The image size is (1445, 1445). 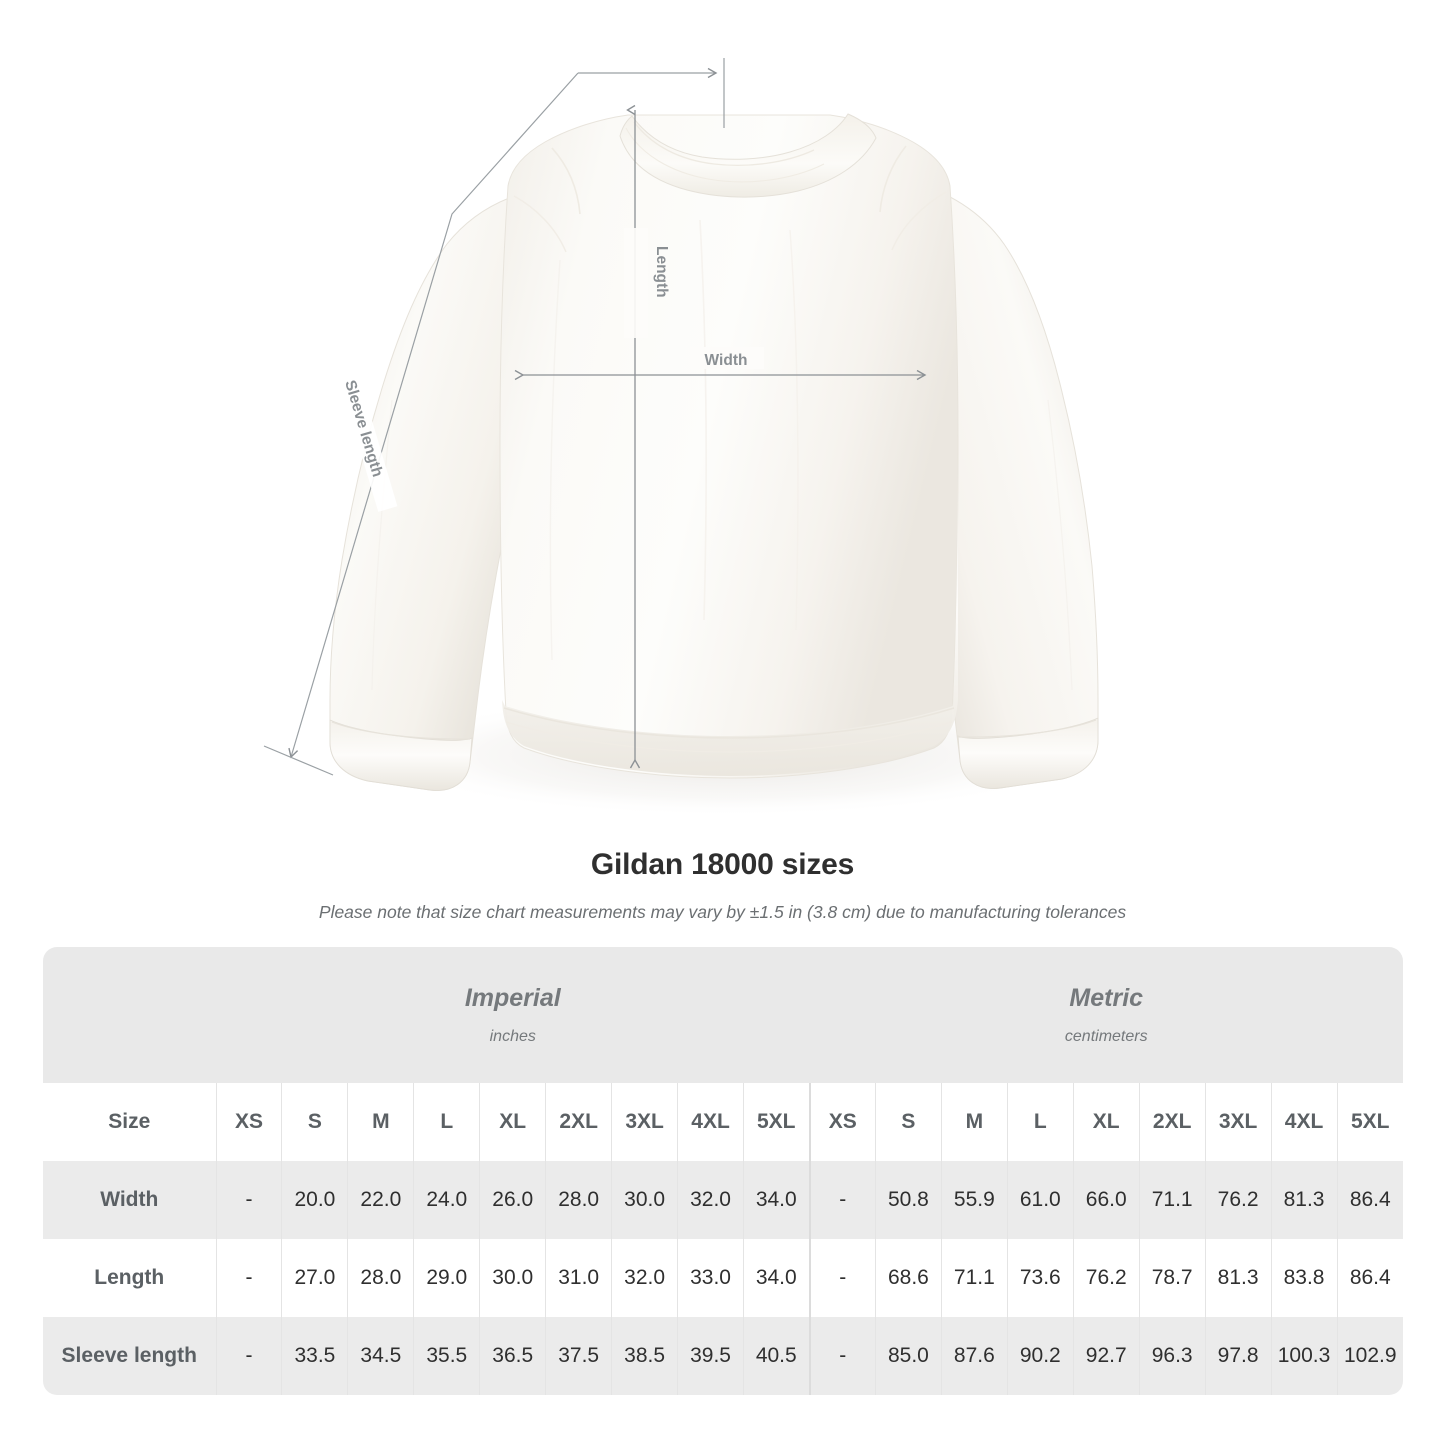 I want to click on column-header-imperial-m: M, so click(x=380, y=1122).